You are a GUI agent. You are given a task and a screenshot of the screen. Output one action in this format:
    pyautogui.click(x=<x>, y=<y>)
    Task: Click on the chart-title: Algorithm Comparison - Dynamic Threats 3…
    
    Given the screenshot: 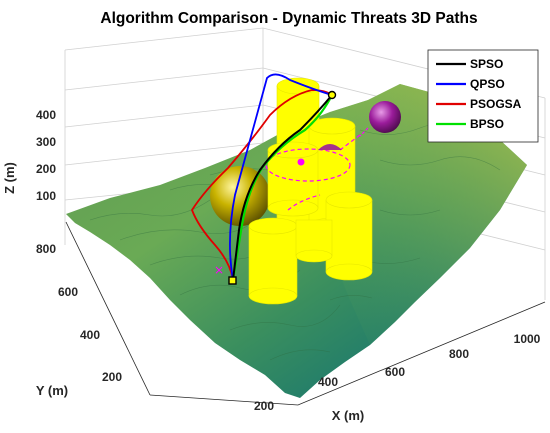 What is the action you would take?
    pyautogui.click(x=288, y=18)
    